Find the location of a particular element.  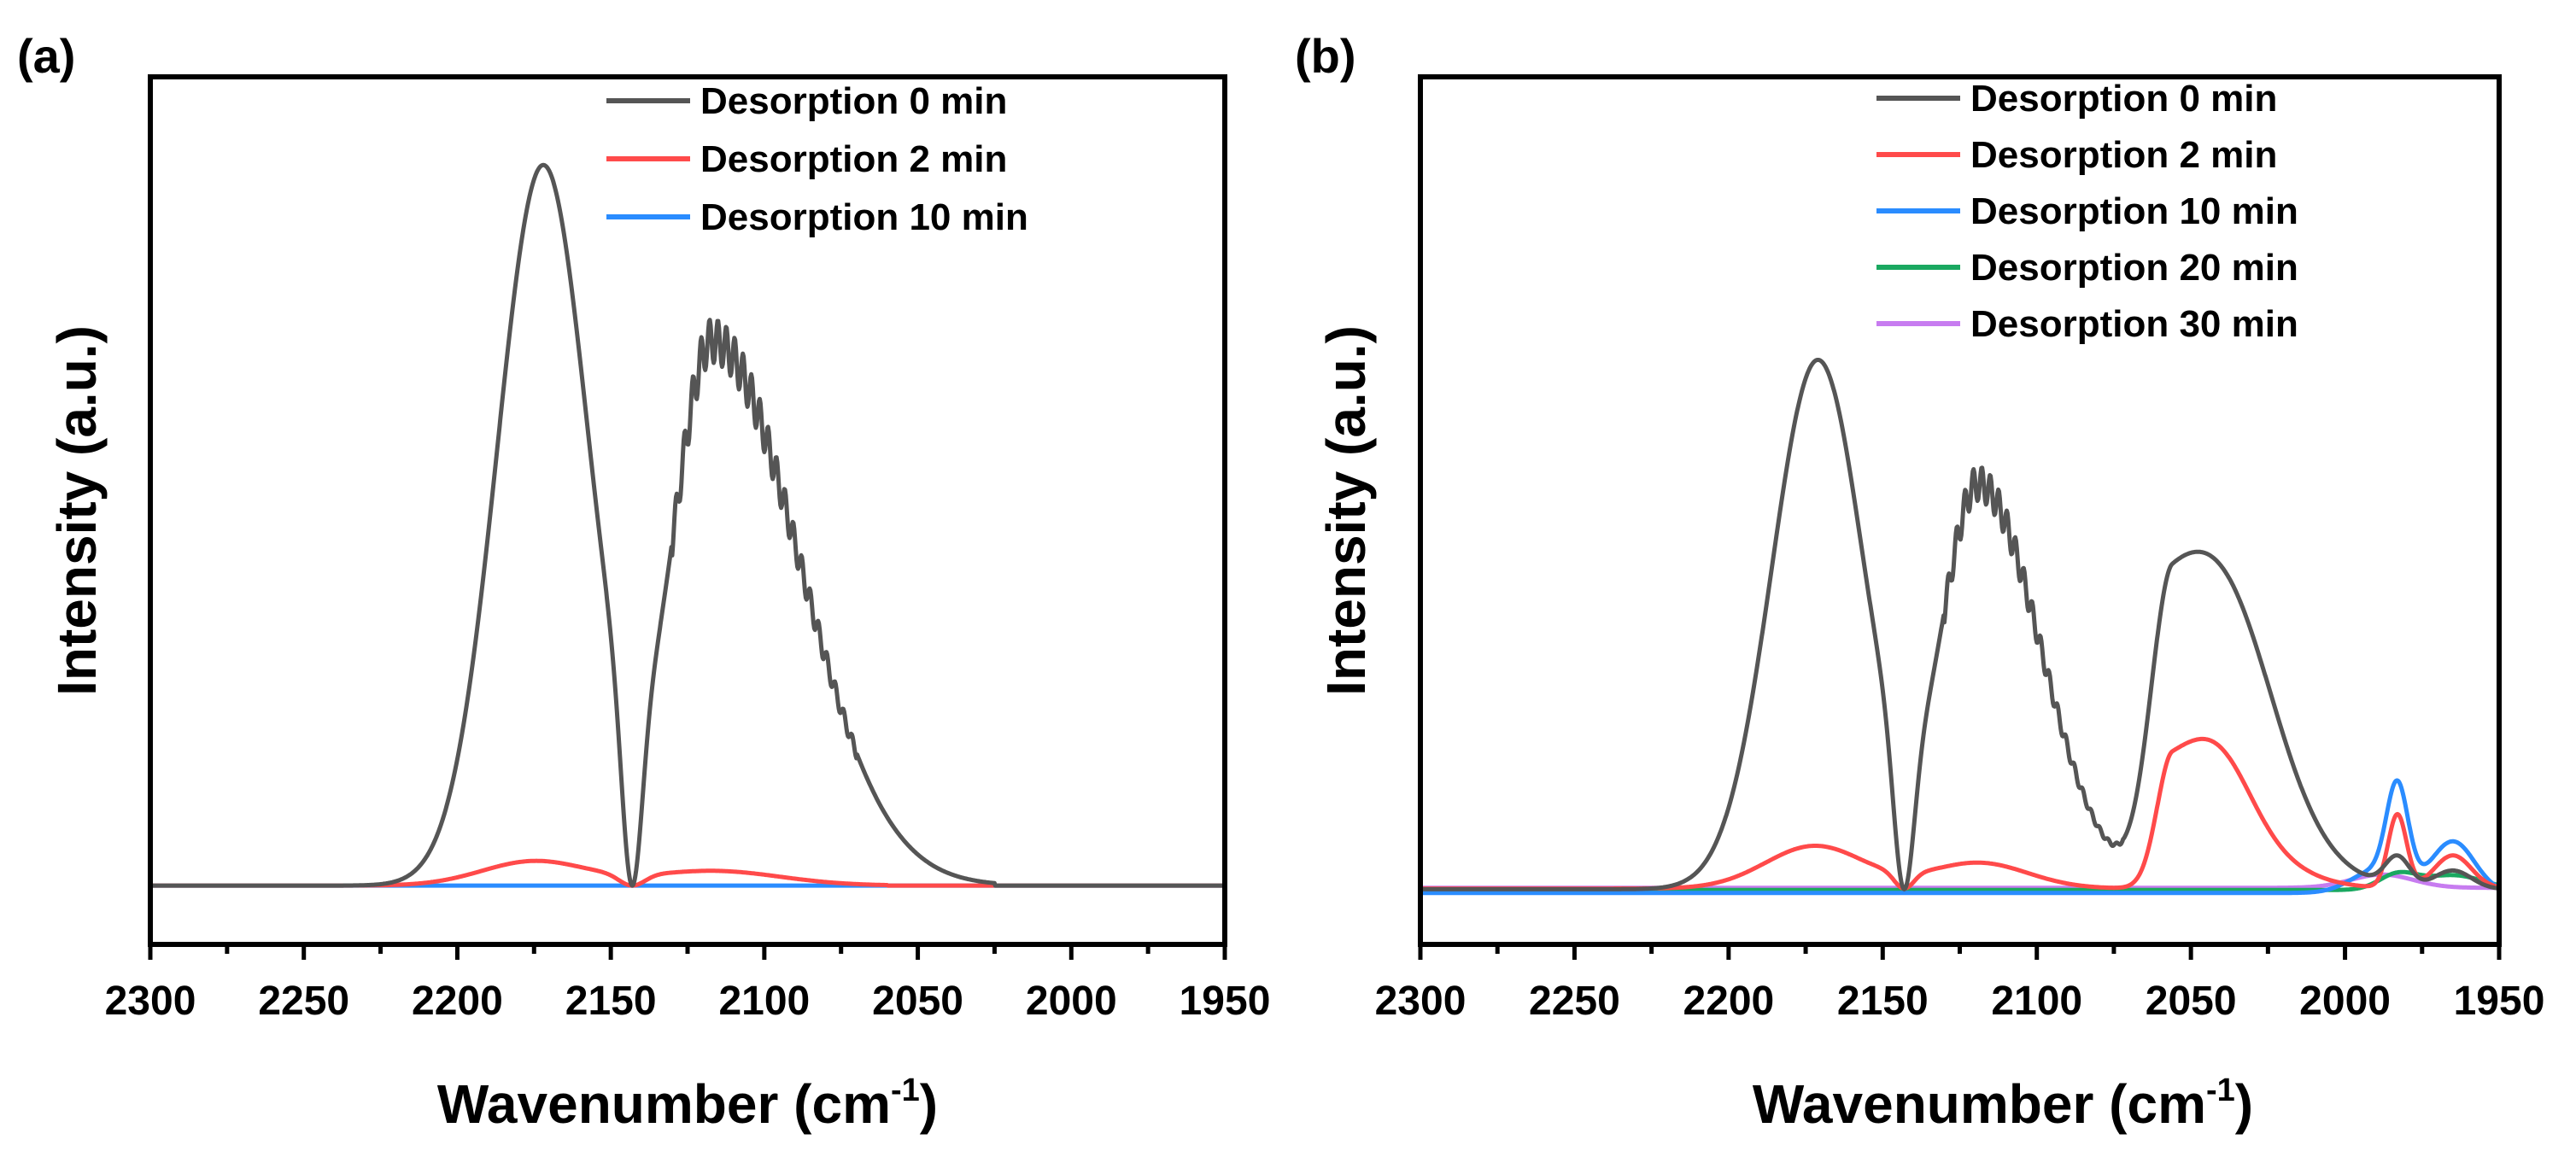

panel-a-y-axis-title: Intensity (a.u.) is located at coordinates (77, 510).